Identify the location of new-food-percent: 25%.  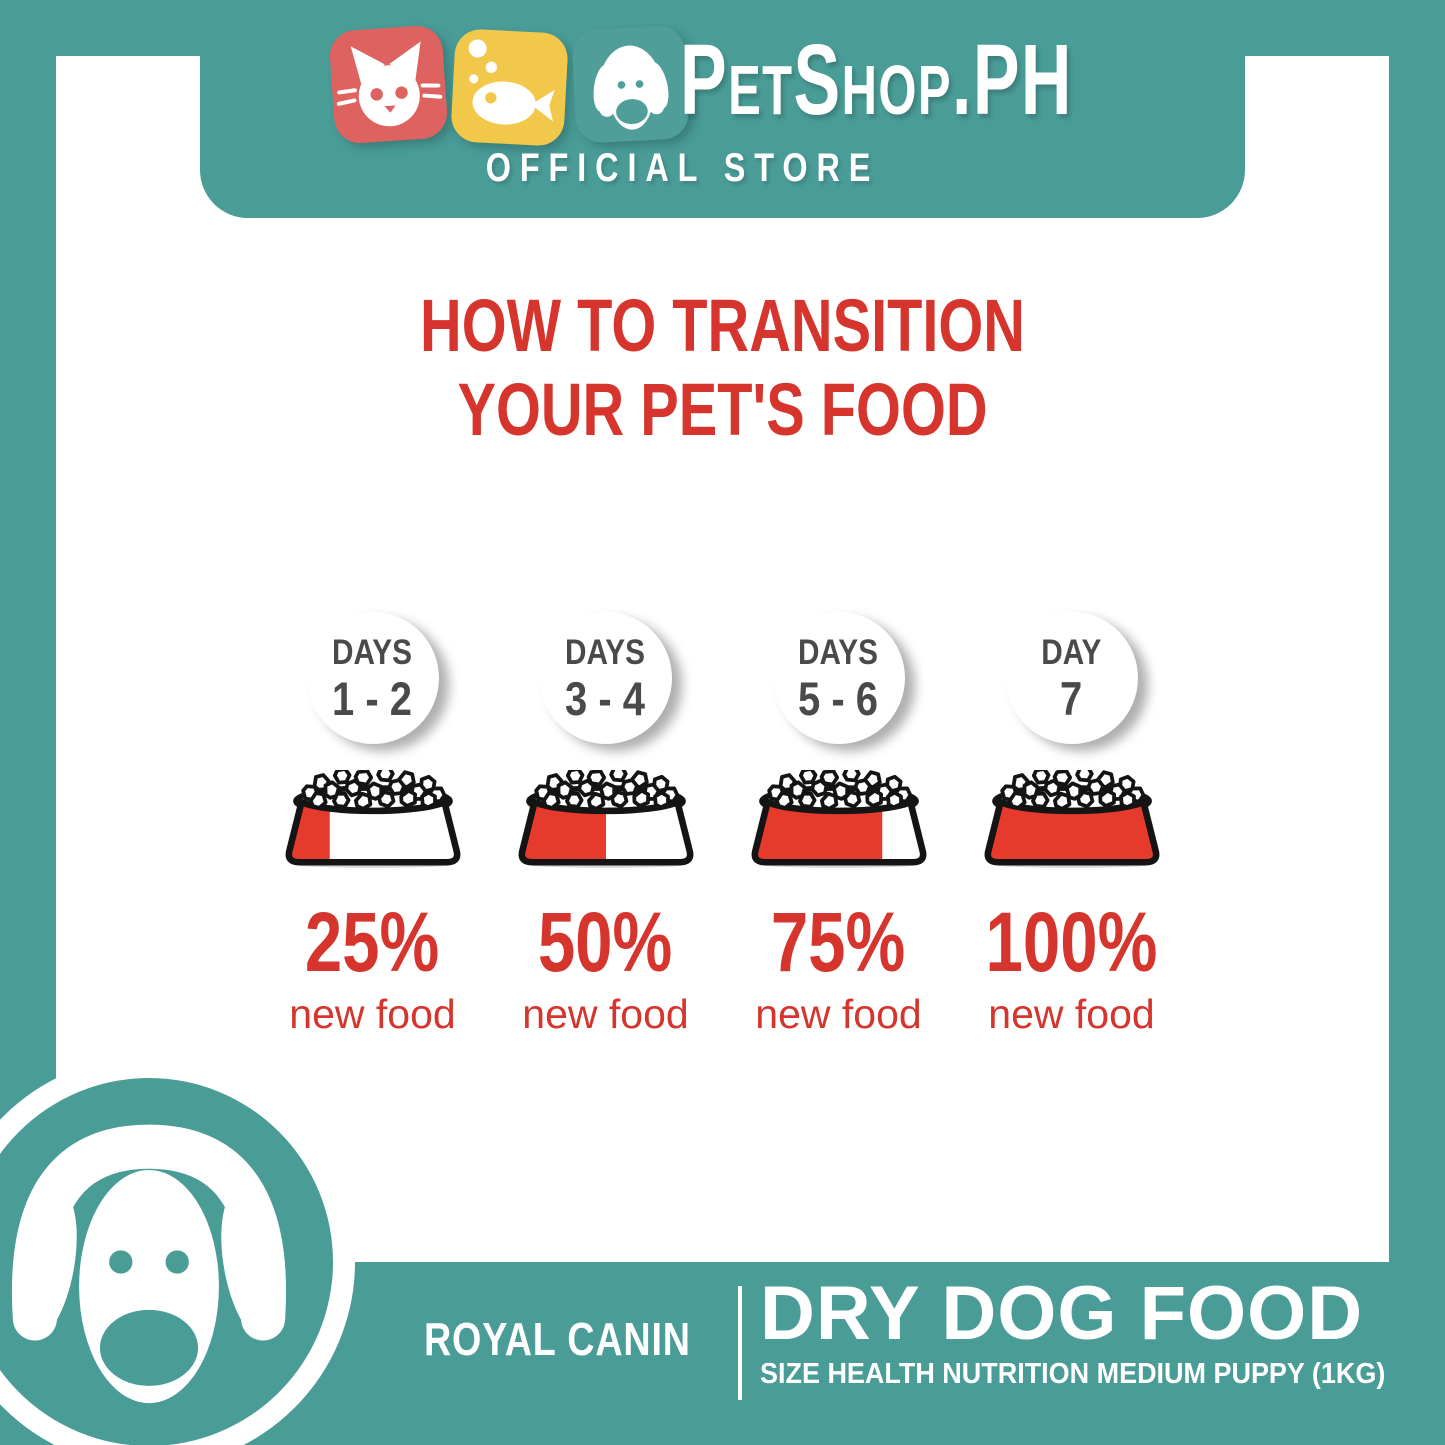
(372, 942).